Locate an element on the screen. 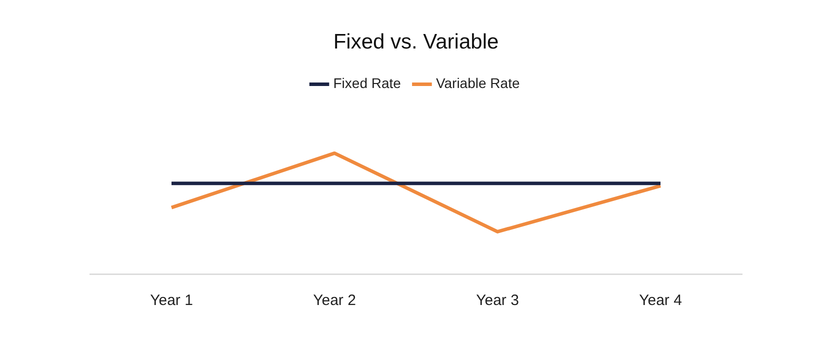  x-tick-label: Year 3 is located at coordinates (497, 301).